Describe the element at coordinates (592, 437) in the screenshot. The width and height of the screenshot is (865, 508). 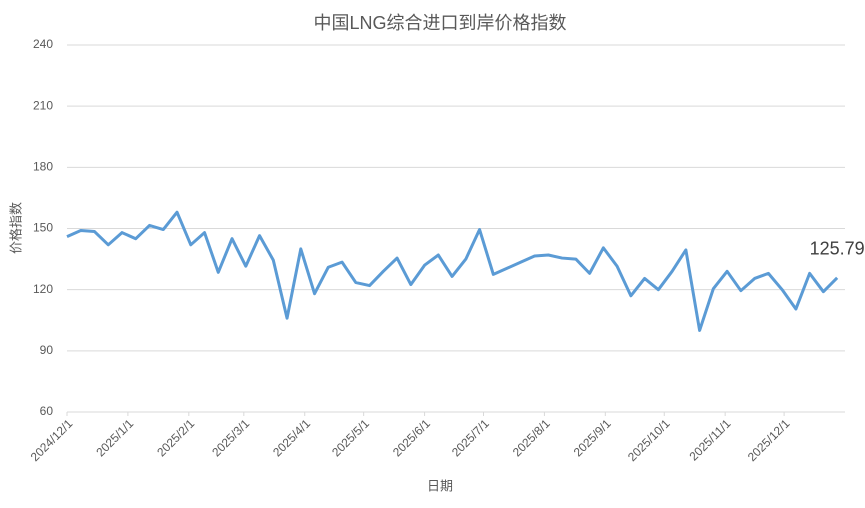
I see `x-tick-label: 2025/9/1` at that location.